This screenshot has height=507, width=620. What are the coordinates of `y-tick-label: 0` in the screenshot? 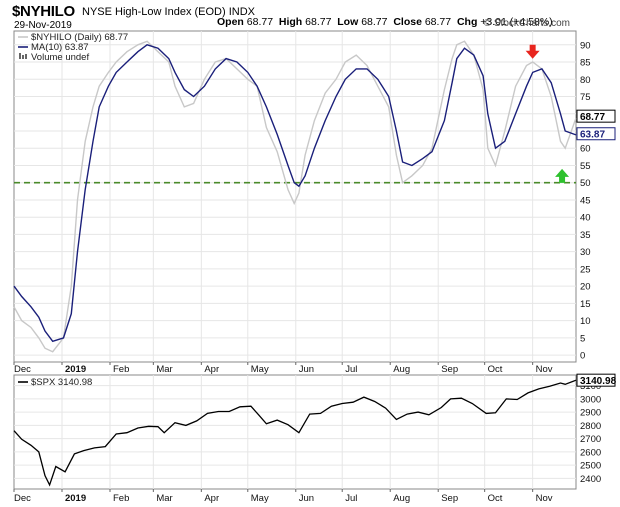 It's located at (582, 356).